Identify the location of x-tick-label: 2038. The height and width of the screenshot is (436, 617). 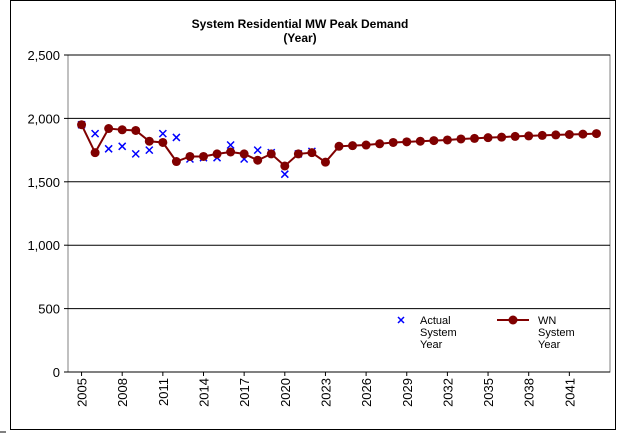
(529, 392).